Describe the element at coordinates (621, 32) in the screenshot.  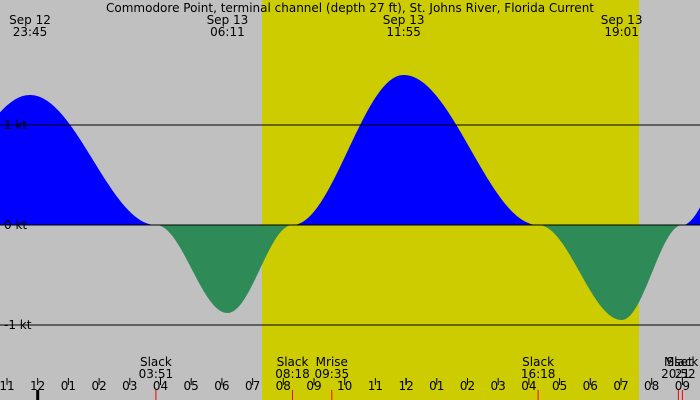
I see `extreme-time-label: 19:01` at that location.